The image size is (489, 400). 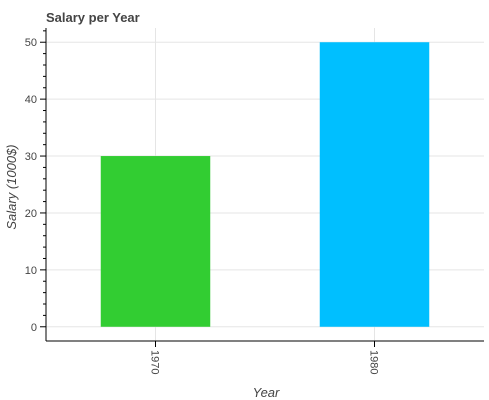 I want to click on y-tick-label: 40, so click(x=31, y=100).